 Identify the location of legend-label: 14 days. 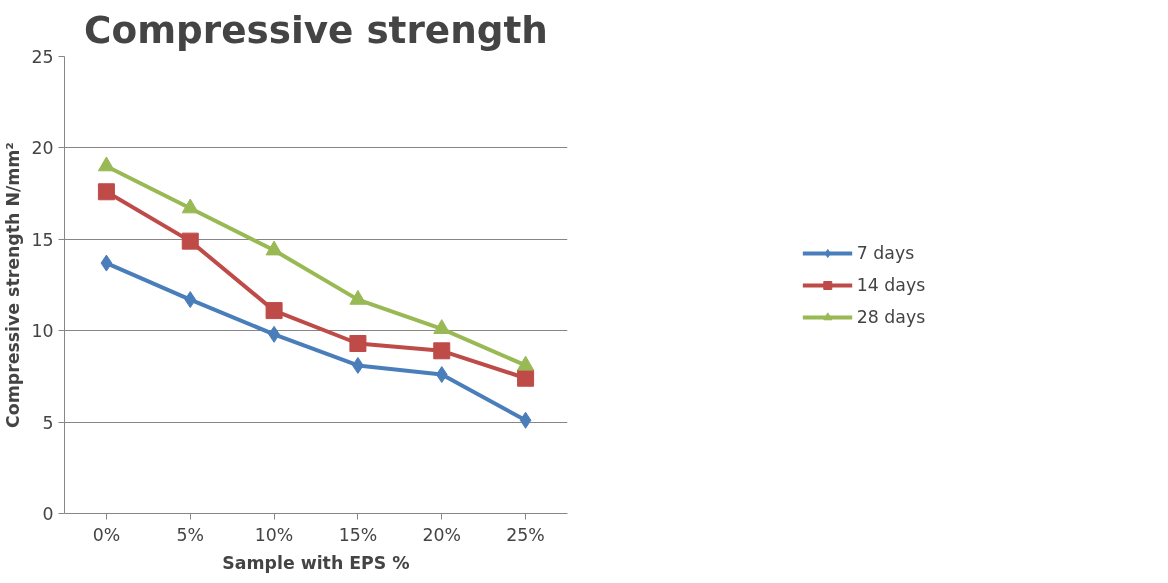
(891, 284).